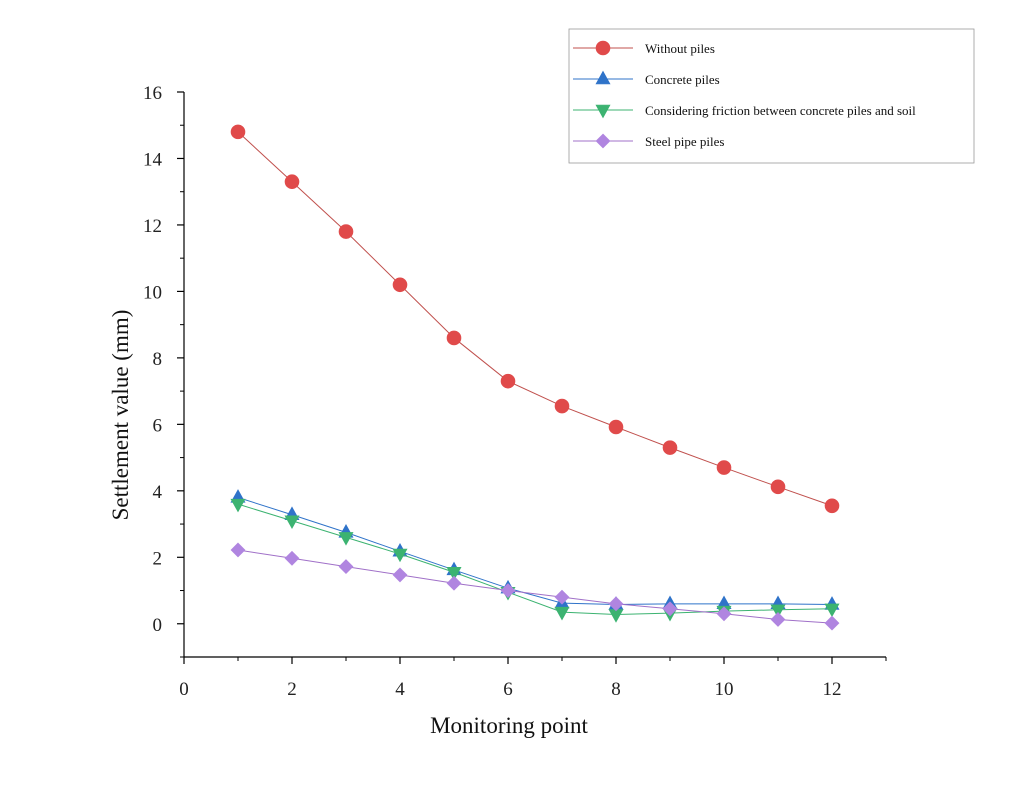 This screenshot has height=788, width=1029. I want to click on x-tick-label: 8, so click(616, 689).